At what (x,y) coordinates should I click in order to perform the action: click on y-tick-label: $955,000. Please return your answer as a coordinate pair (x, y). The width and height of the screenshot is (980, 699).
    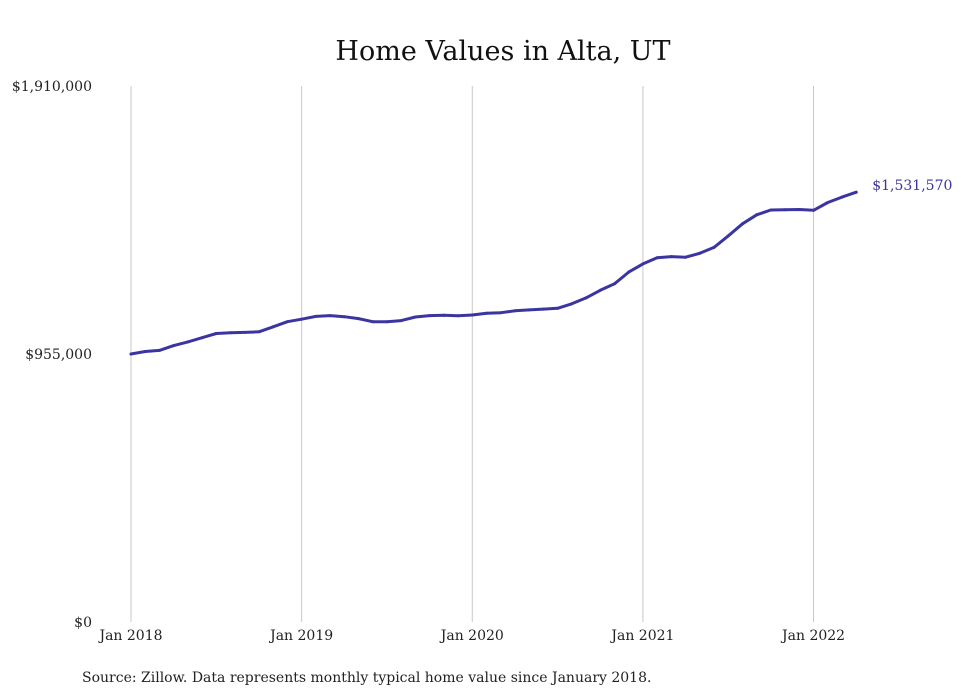
    Looking at the image, I should click on (58, 355).